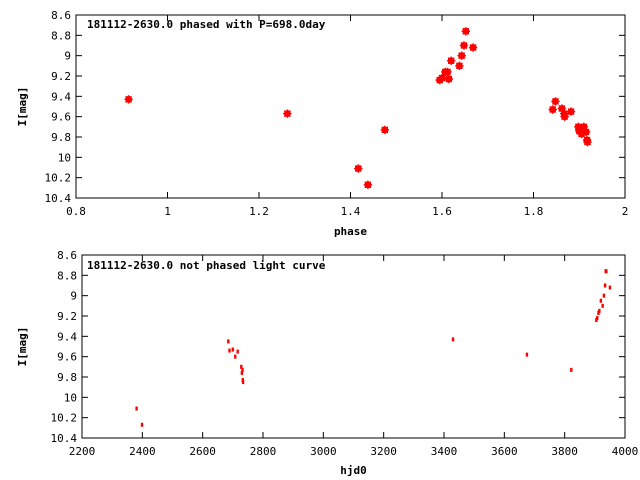 The image size is (640, 480). What do you see at coordinates (22, 347) in the screenshot?
I see `unphased-y-axis-label: I[mag]` at bounding box center [22, 347].